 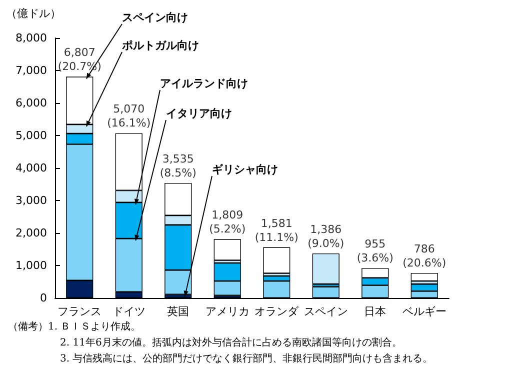 I want to click on y-tick-label: 7,000, so click(x=31, y=70).